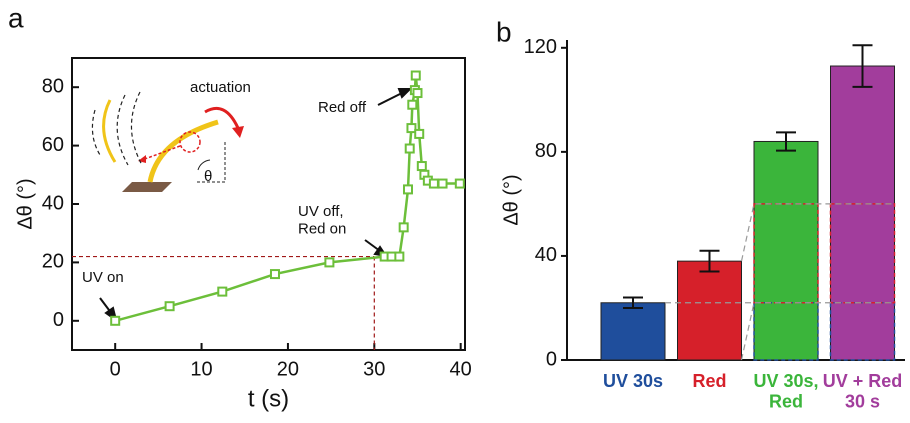 The image size is (910, 423). What do you see at coordinates (709, 381) in the screenshot?
I see `x-tick-label: Red` at bounding box center [709, 381].